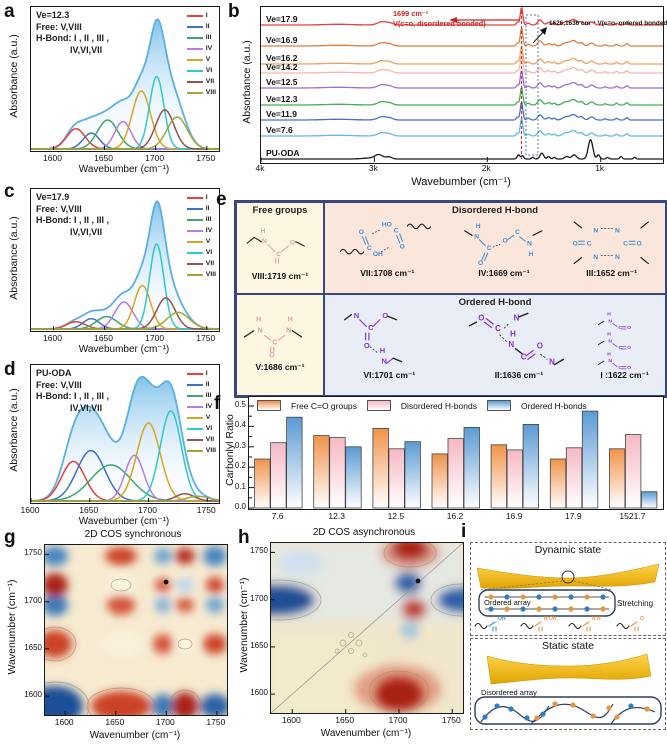  Describe the element at coordinates (206, 158) in the screenshot. I see `xtick-1750: 1750` at that location.